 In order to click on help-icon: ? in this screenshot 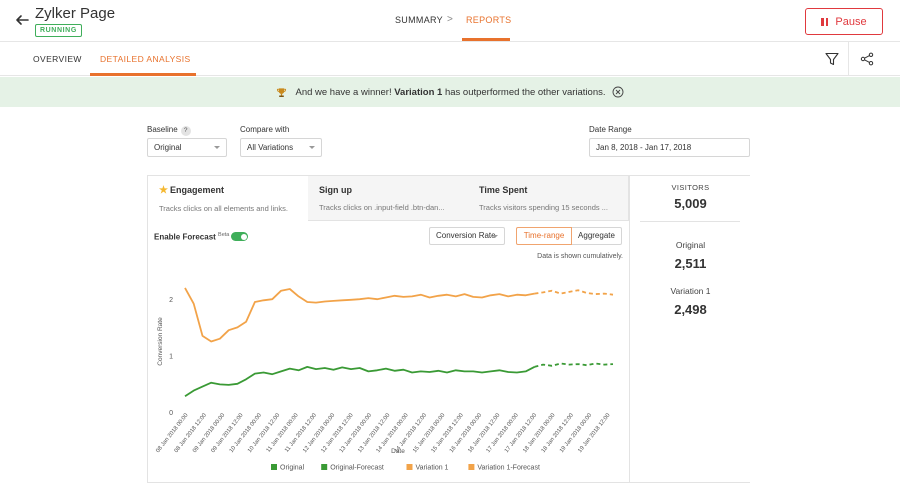, I will do `click(185, 131)`.